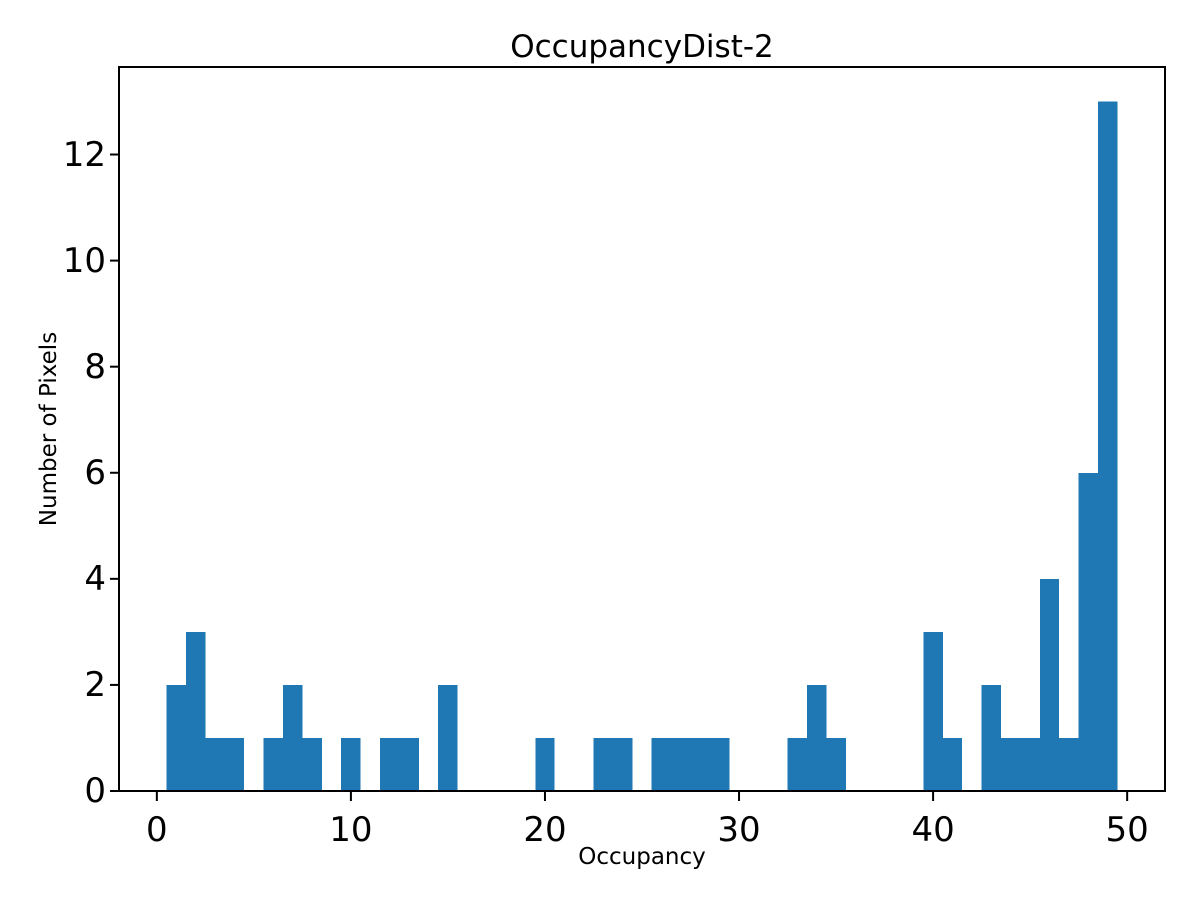 The height and width of the screenshot is (900, 1200). What do you see at coordinates (84, 154) in the screenshot?
I see `y-tick-label-12: 12` at bounding box center [84, 154].